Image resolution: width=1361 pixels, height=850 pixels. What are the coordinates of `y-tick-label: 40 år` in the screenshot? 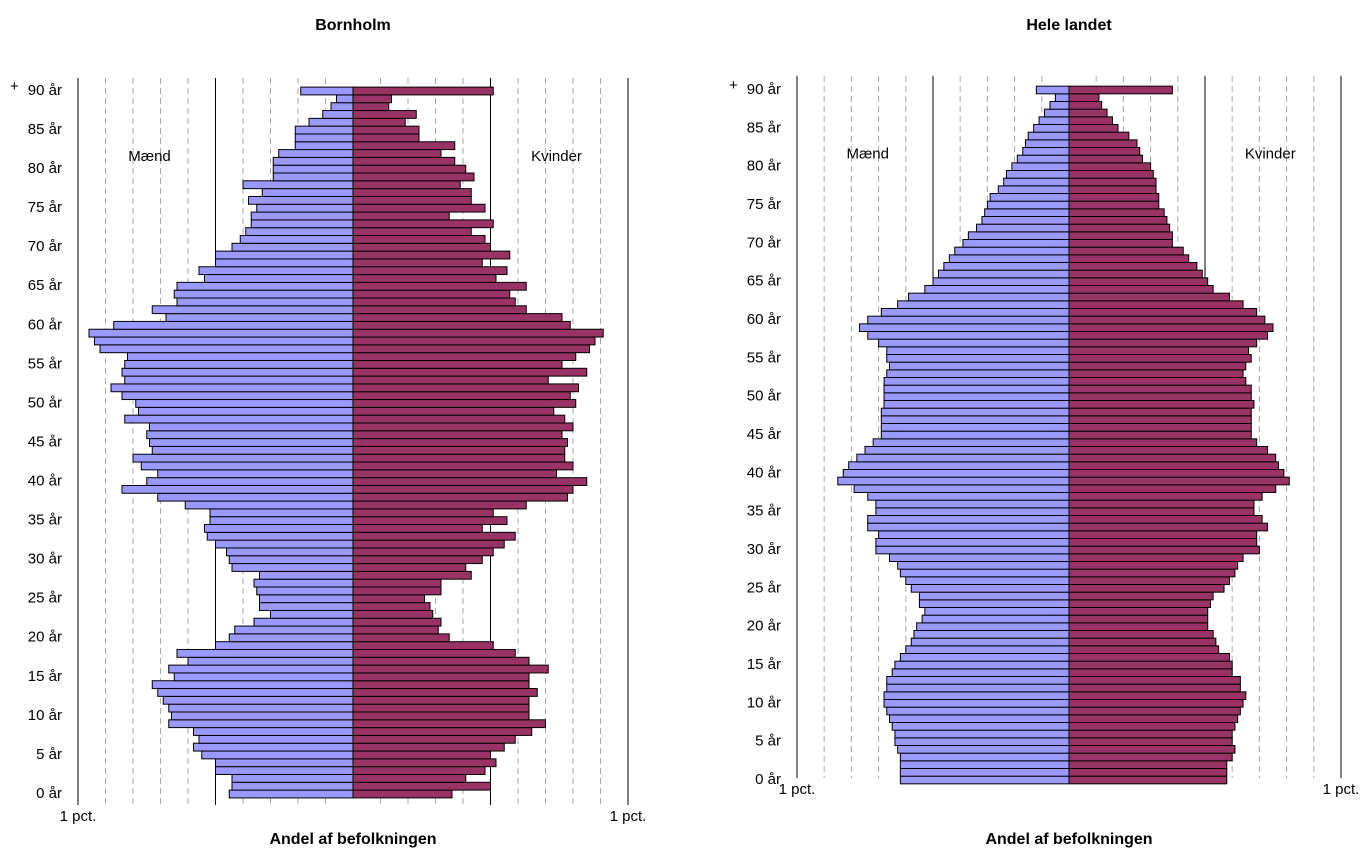 It's located at (45, 481).